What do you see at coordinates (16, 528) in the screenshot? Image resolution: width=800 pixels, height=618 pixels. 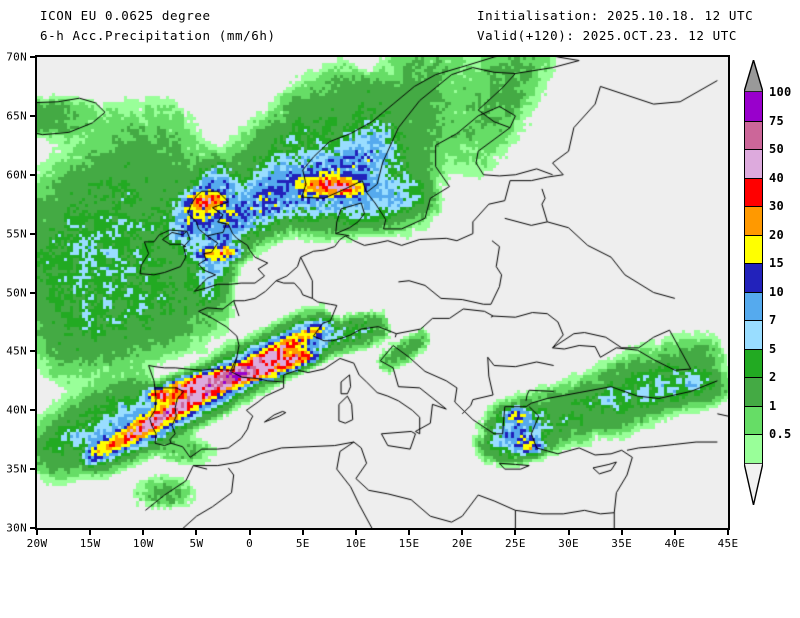 I see `y-axis-label: 30N` at bounding box center [16, 528].